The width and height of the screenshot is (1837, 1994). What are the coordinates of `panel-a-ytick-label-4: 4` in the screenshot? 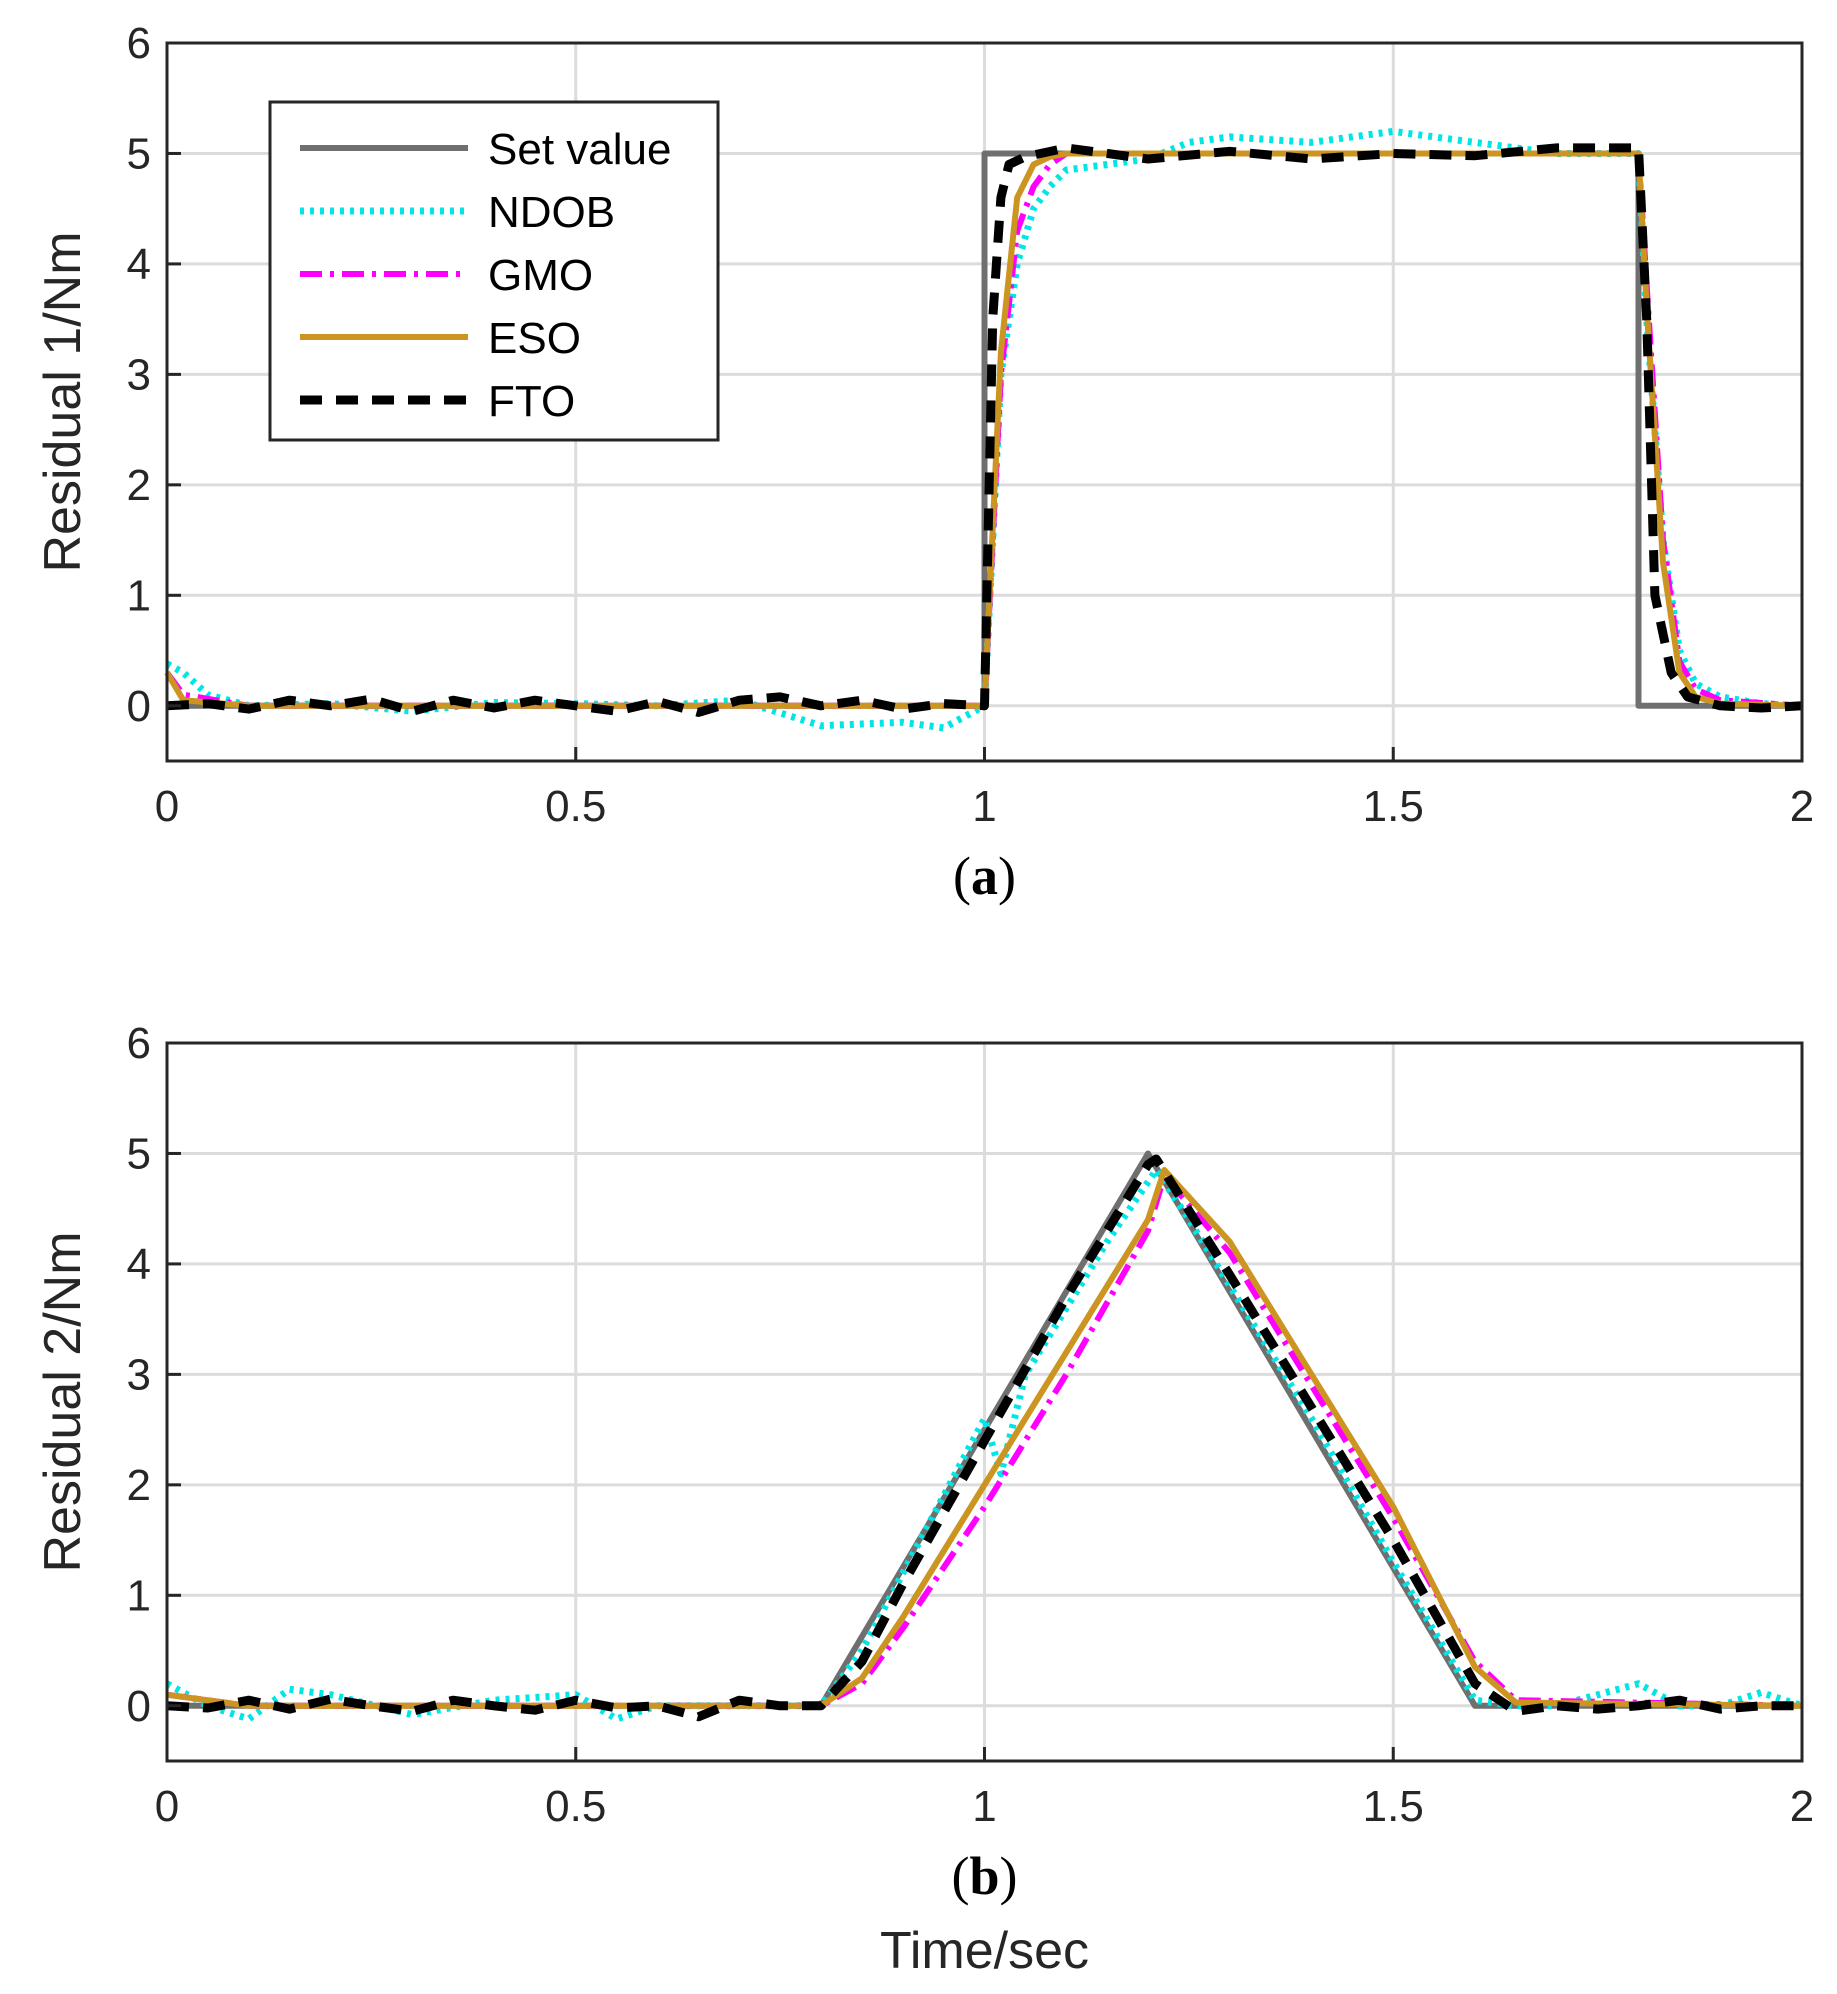 It's located at (139, 264).